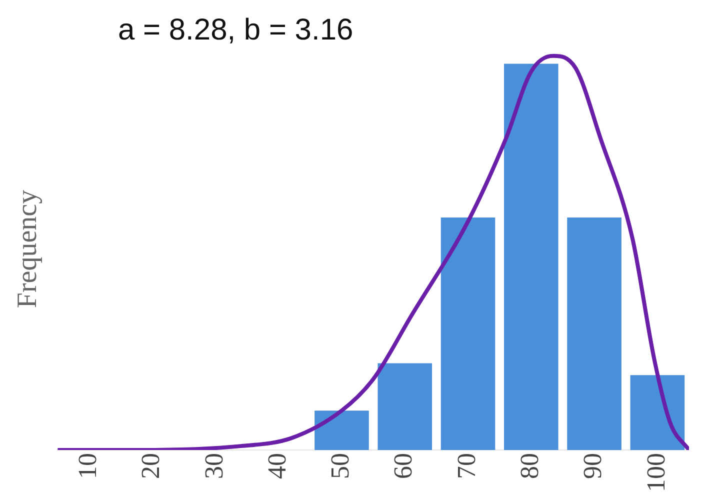 The height and width of the screenshot is (503, 702). Describe the element at coordinates (28, 249) in the screenshot. I see `y-axis-title: Frequency` at that location.